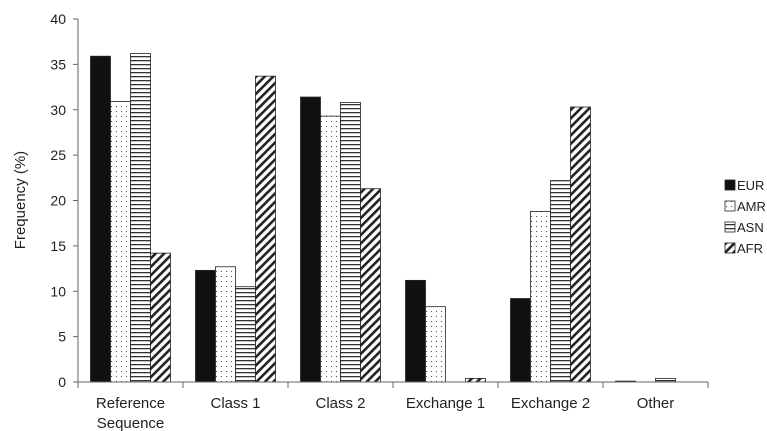  I want to click on legend-label-afr: AFR, so click(750, 248).